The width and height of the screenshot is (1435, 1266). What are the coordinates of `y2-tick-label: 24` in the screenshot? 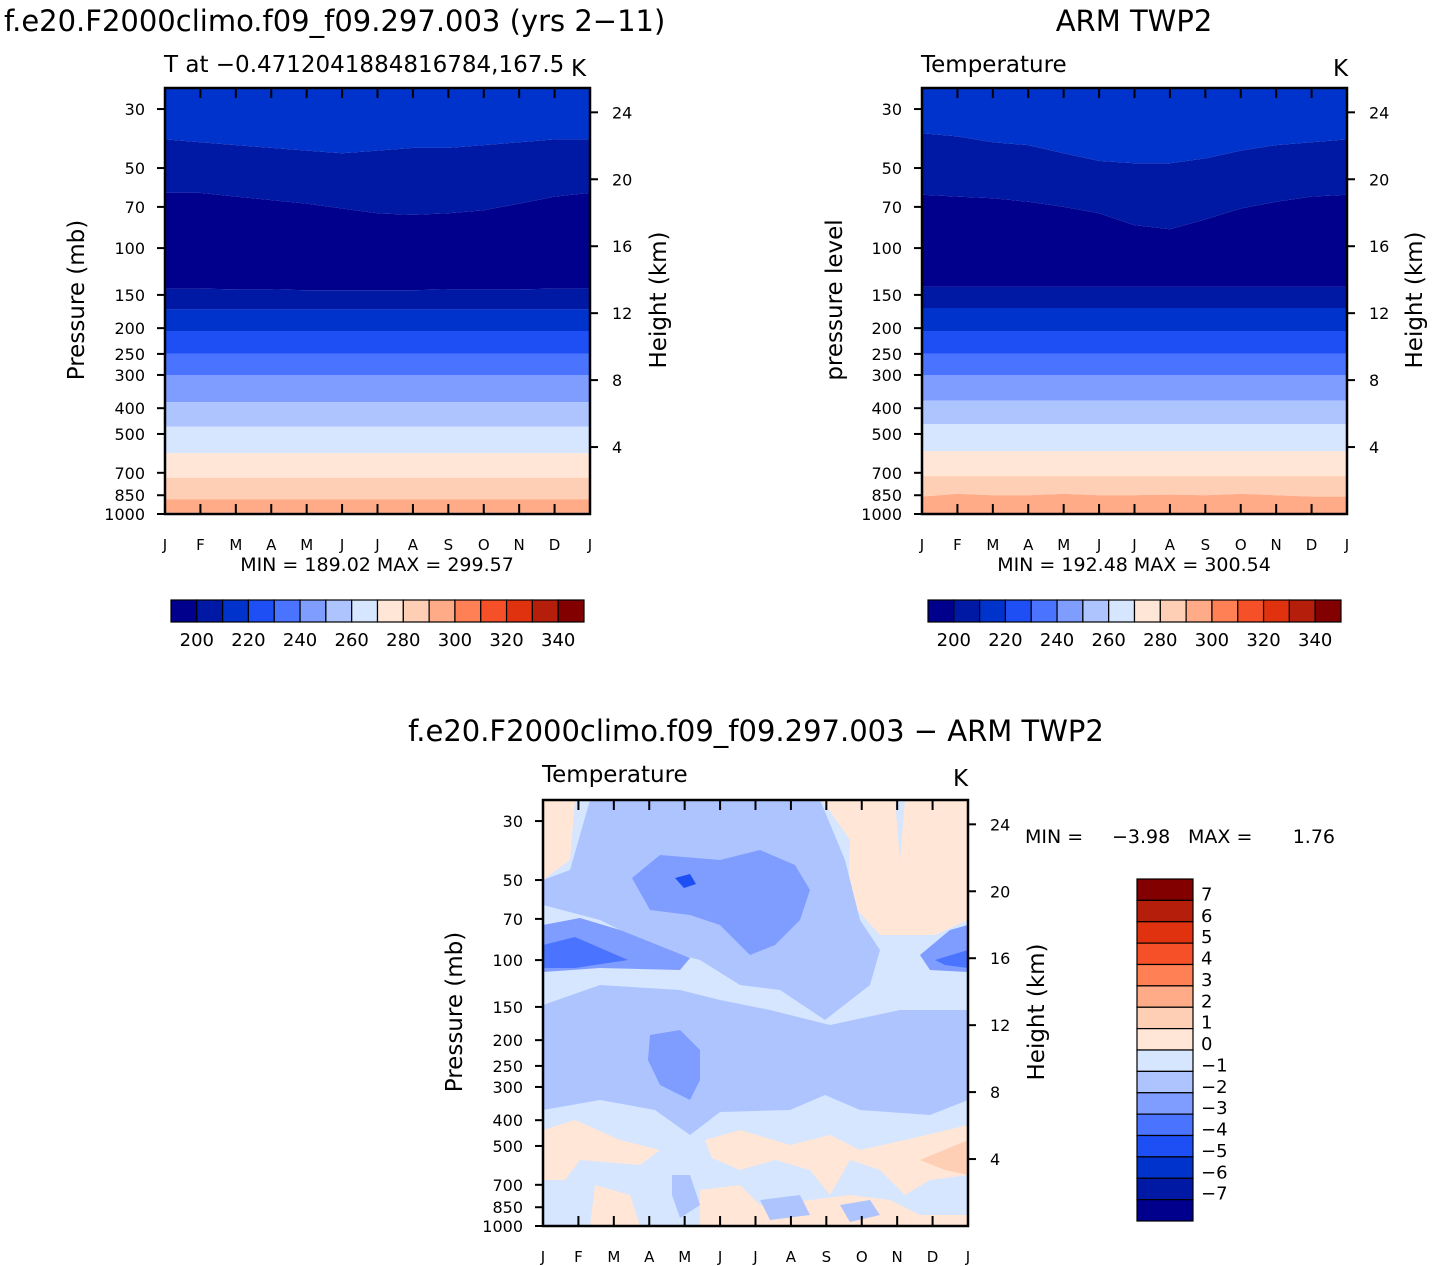 It's located at (1379, 112).